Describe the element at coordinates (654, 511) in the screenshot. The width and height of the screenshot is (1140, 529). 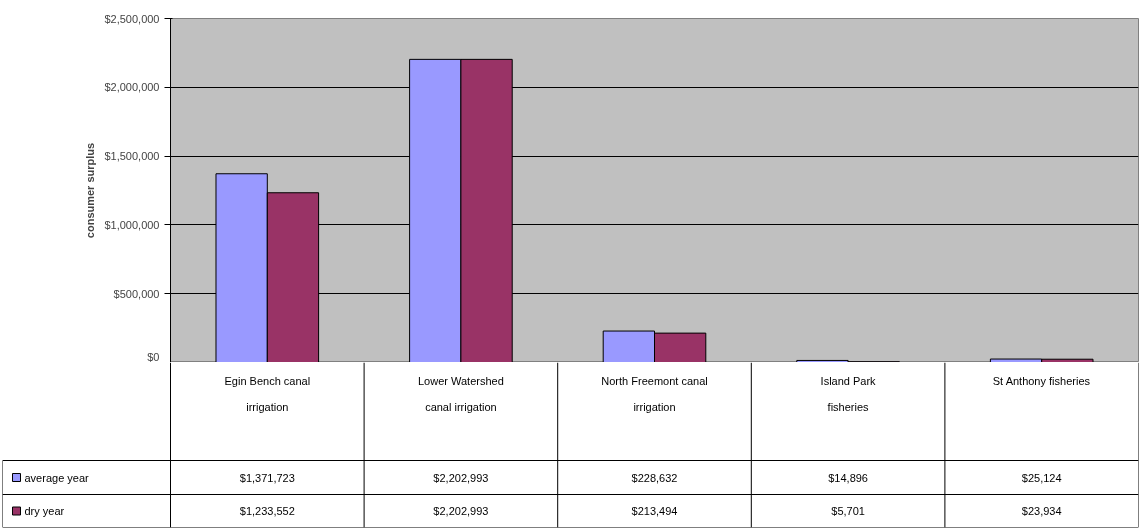
I see `data-label: $213,494` at that location.